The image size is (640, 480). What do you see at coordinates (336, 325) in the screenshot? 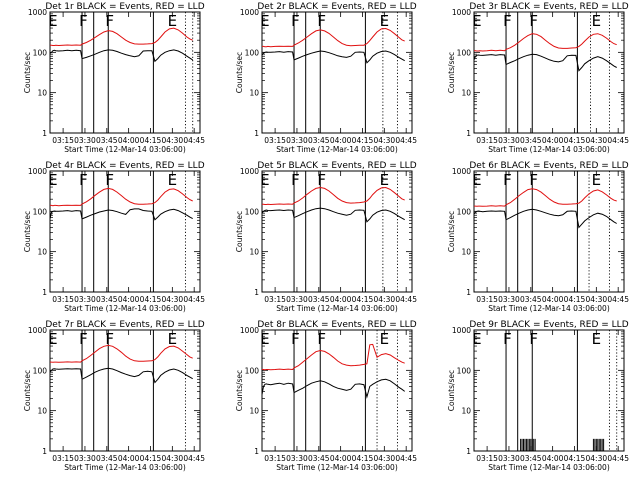
I see `panel-title: Det 8r BLACK = Events, RED = LLD` at bounding box center [336, 325].